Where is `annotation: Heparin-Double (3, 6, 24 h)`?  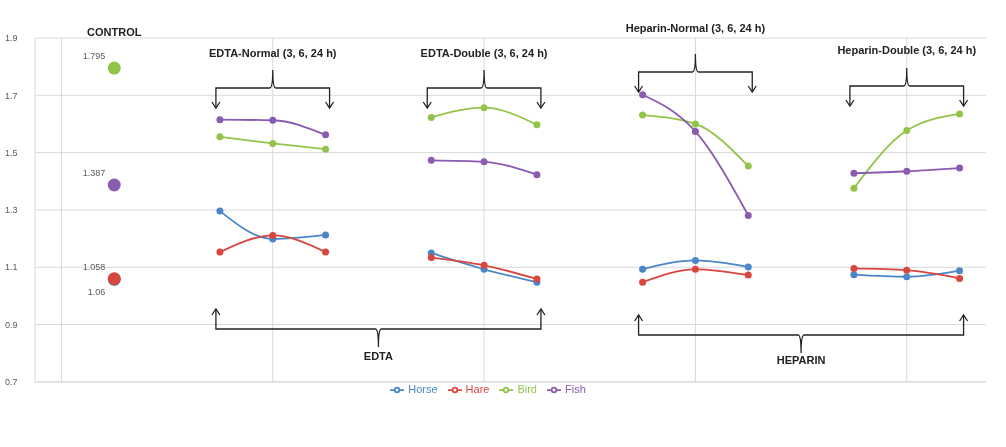 annotation: Heparin-Double (3, 6, 24 h) is located at coordinates (907, 50).